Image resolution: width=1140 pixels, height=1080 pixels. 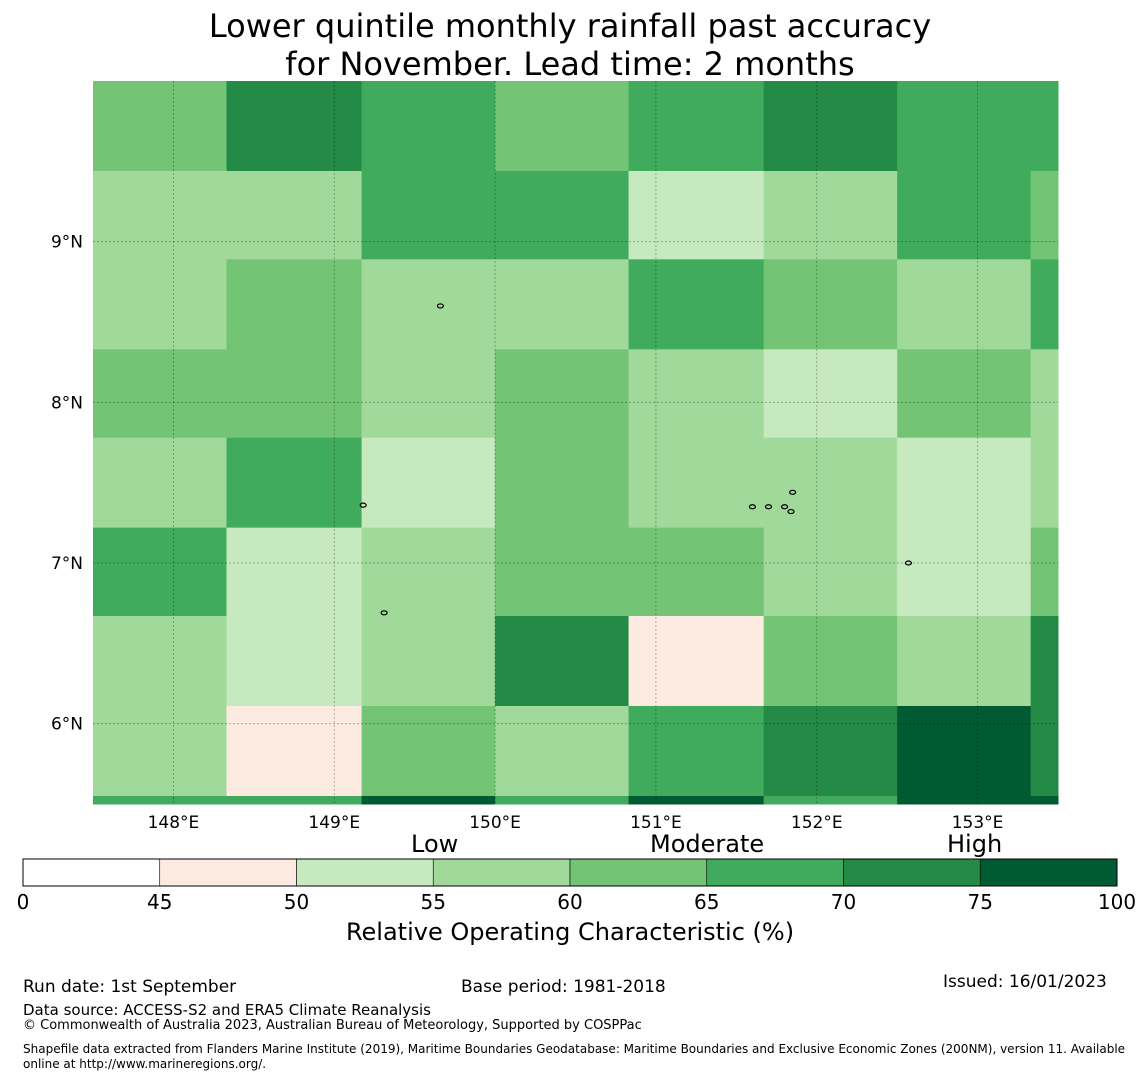 What do you see at coordinates (296, 902) in the screenshot?
I see `colorbar-tick-label: 50` at bounding box center [296, 902].